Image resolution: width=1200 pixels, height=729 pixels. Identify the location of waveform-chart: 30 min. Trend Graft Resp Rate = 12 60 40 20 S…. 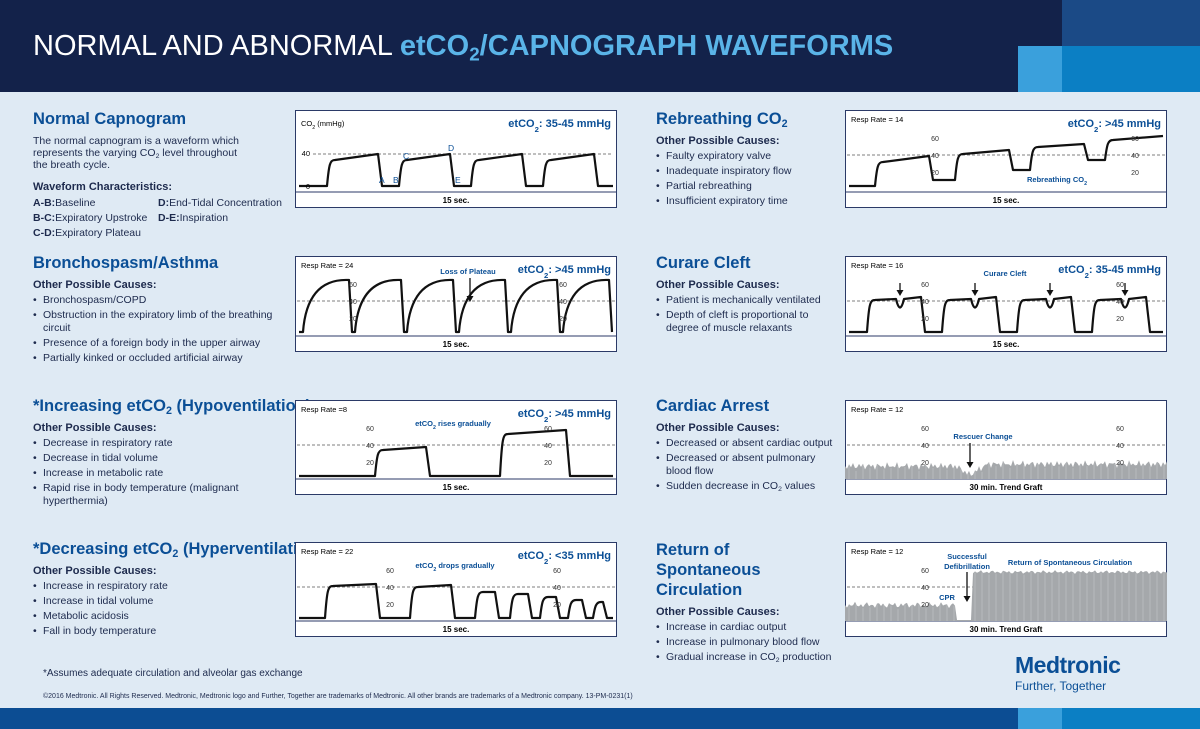
(1006, 589).